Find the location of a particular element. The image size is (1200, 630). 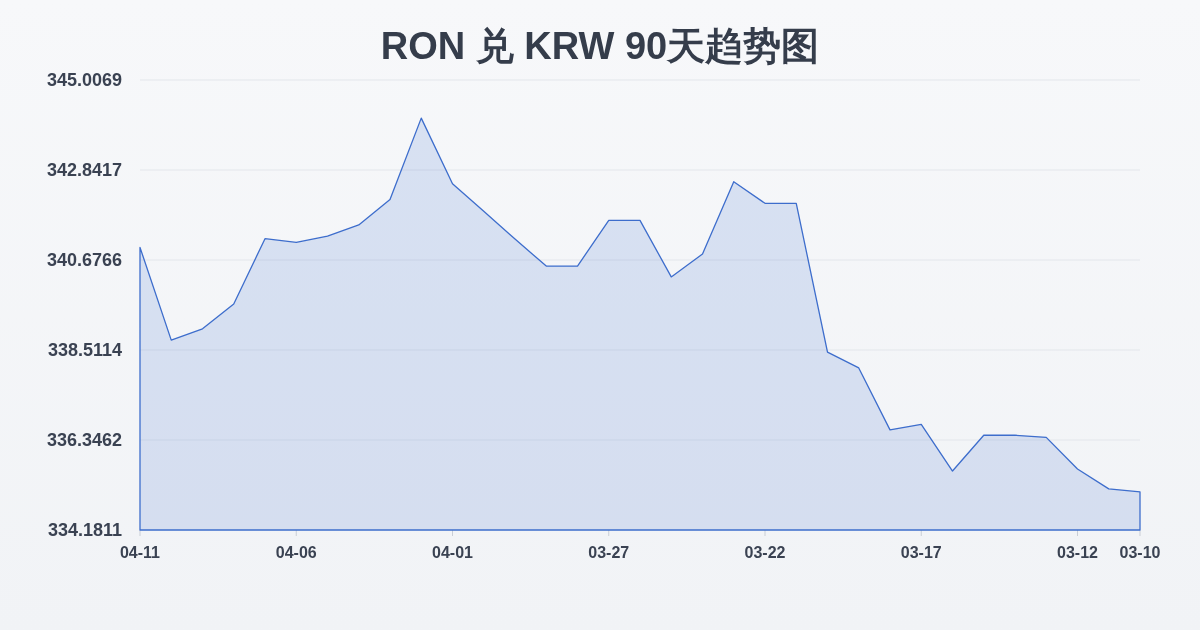

x-tick-label: 04-01 is located at coordinates (452, 552).